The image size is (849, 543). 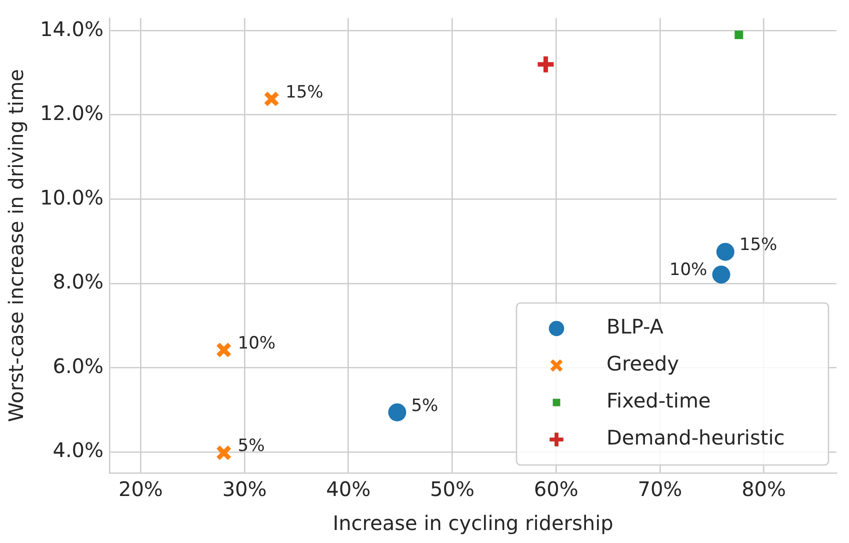 What do you see at coordinates (348, 489) in the screenshot?
I see `x-tick-label: 40%` at bounding box center [348, 489].